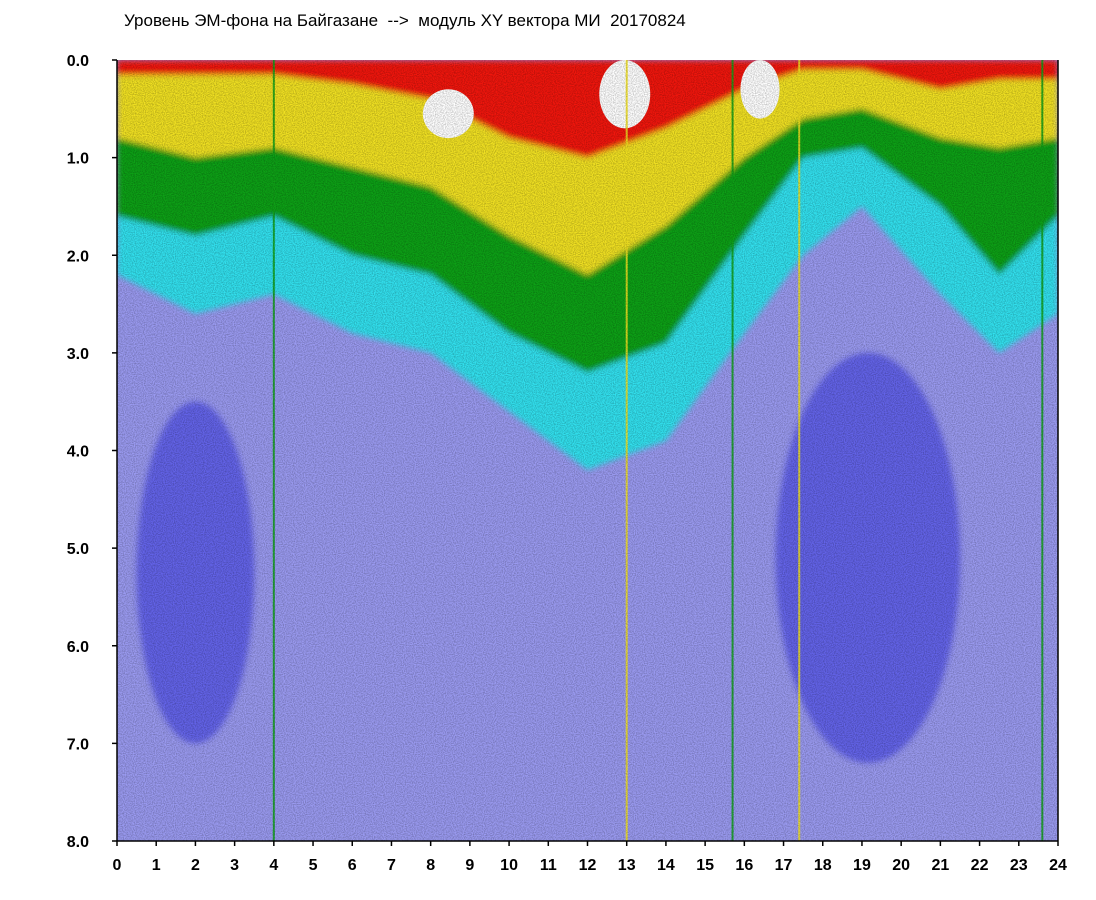 The image size is (1096, 900). What do you see at coordinates (92, 452) in the screenshot?
I see `y-axis-ticks: 0.0 1.0 2.0 3.0 4.0 5.0 6.0 7.0 8.0` at bounding box center [92, 452].